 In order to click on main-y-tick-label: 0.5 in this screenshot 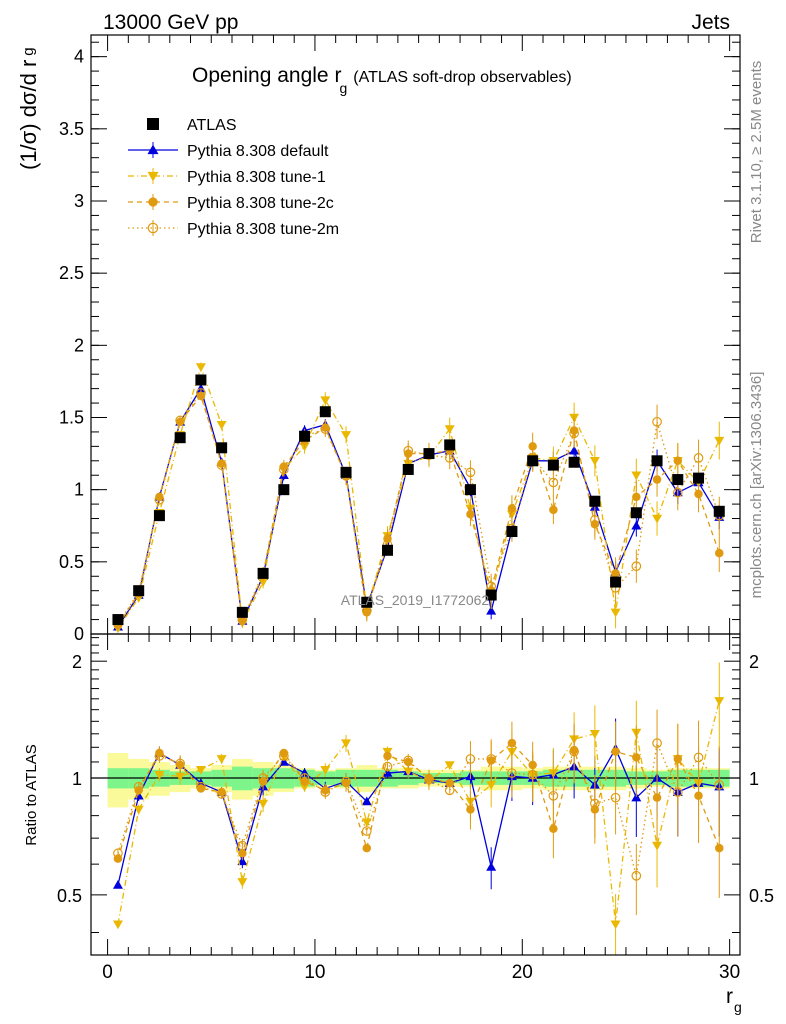, I will do `click(71, 562)`.